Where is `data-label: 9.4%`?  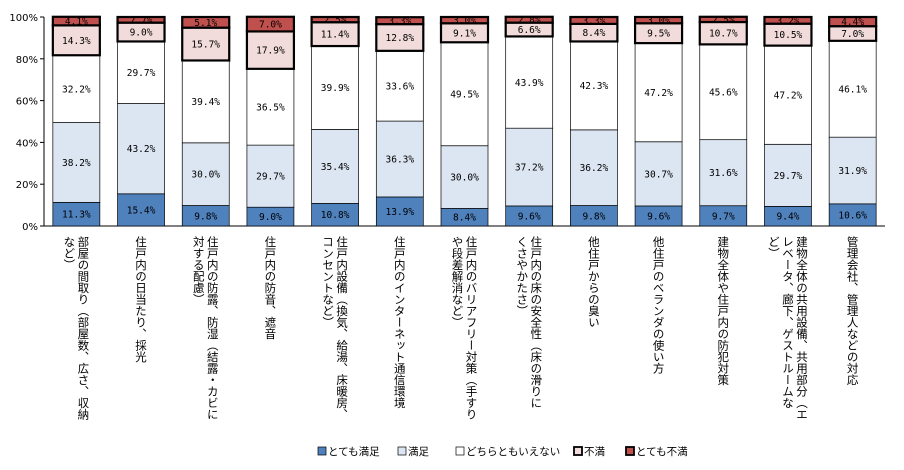
data-label: 9.4% is located at coordinates (788, 217).